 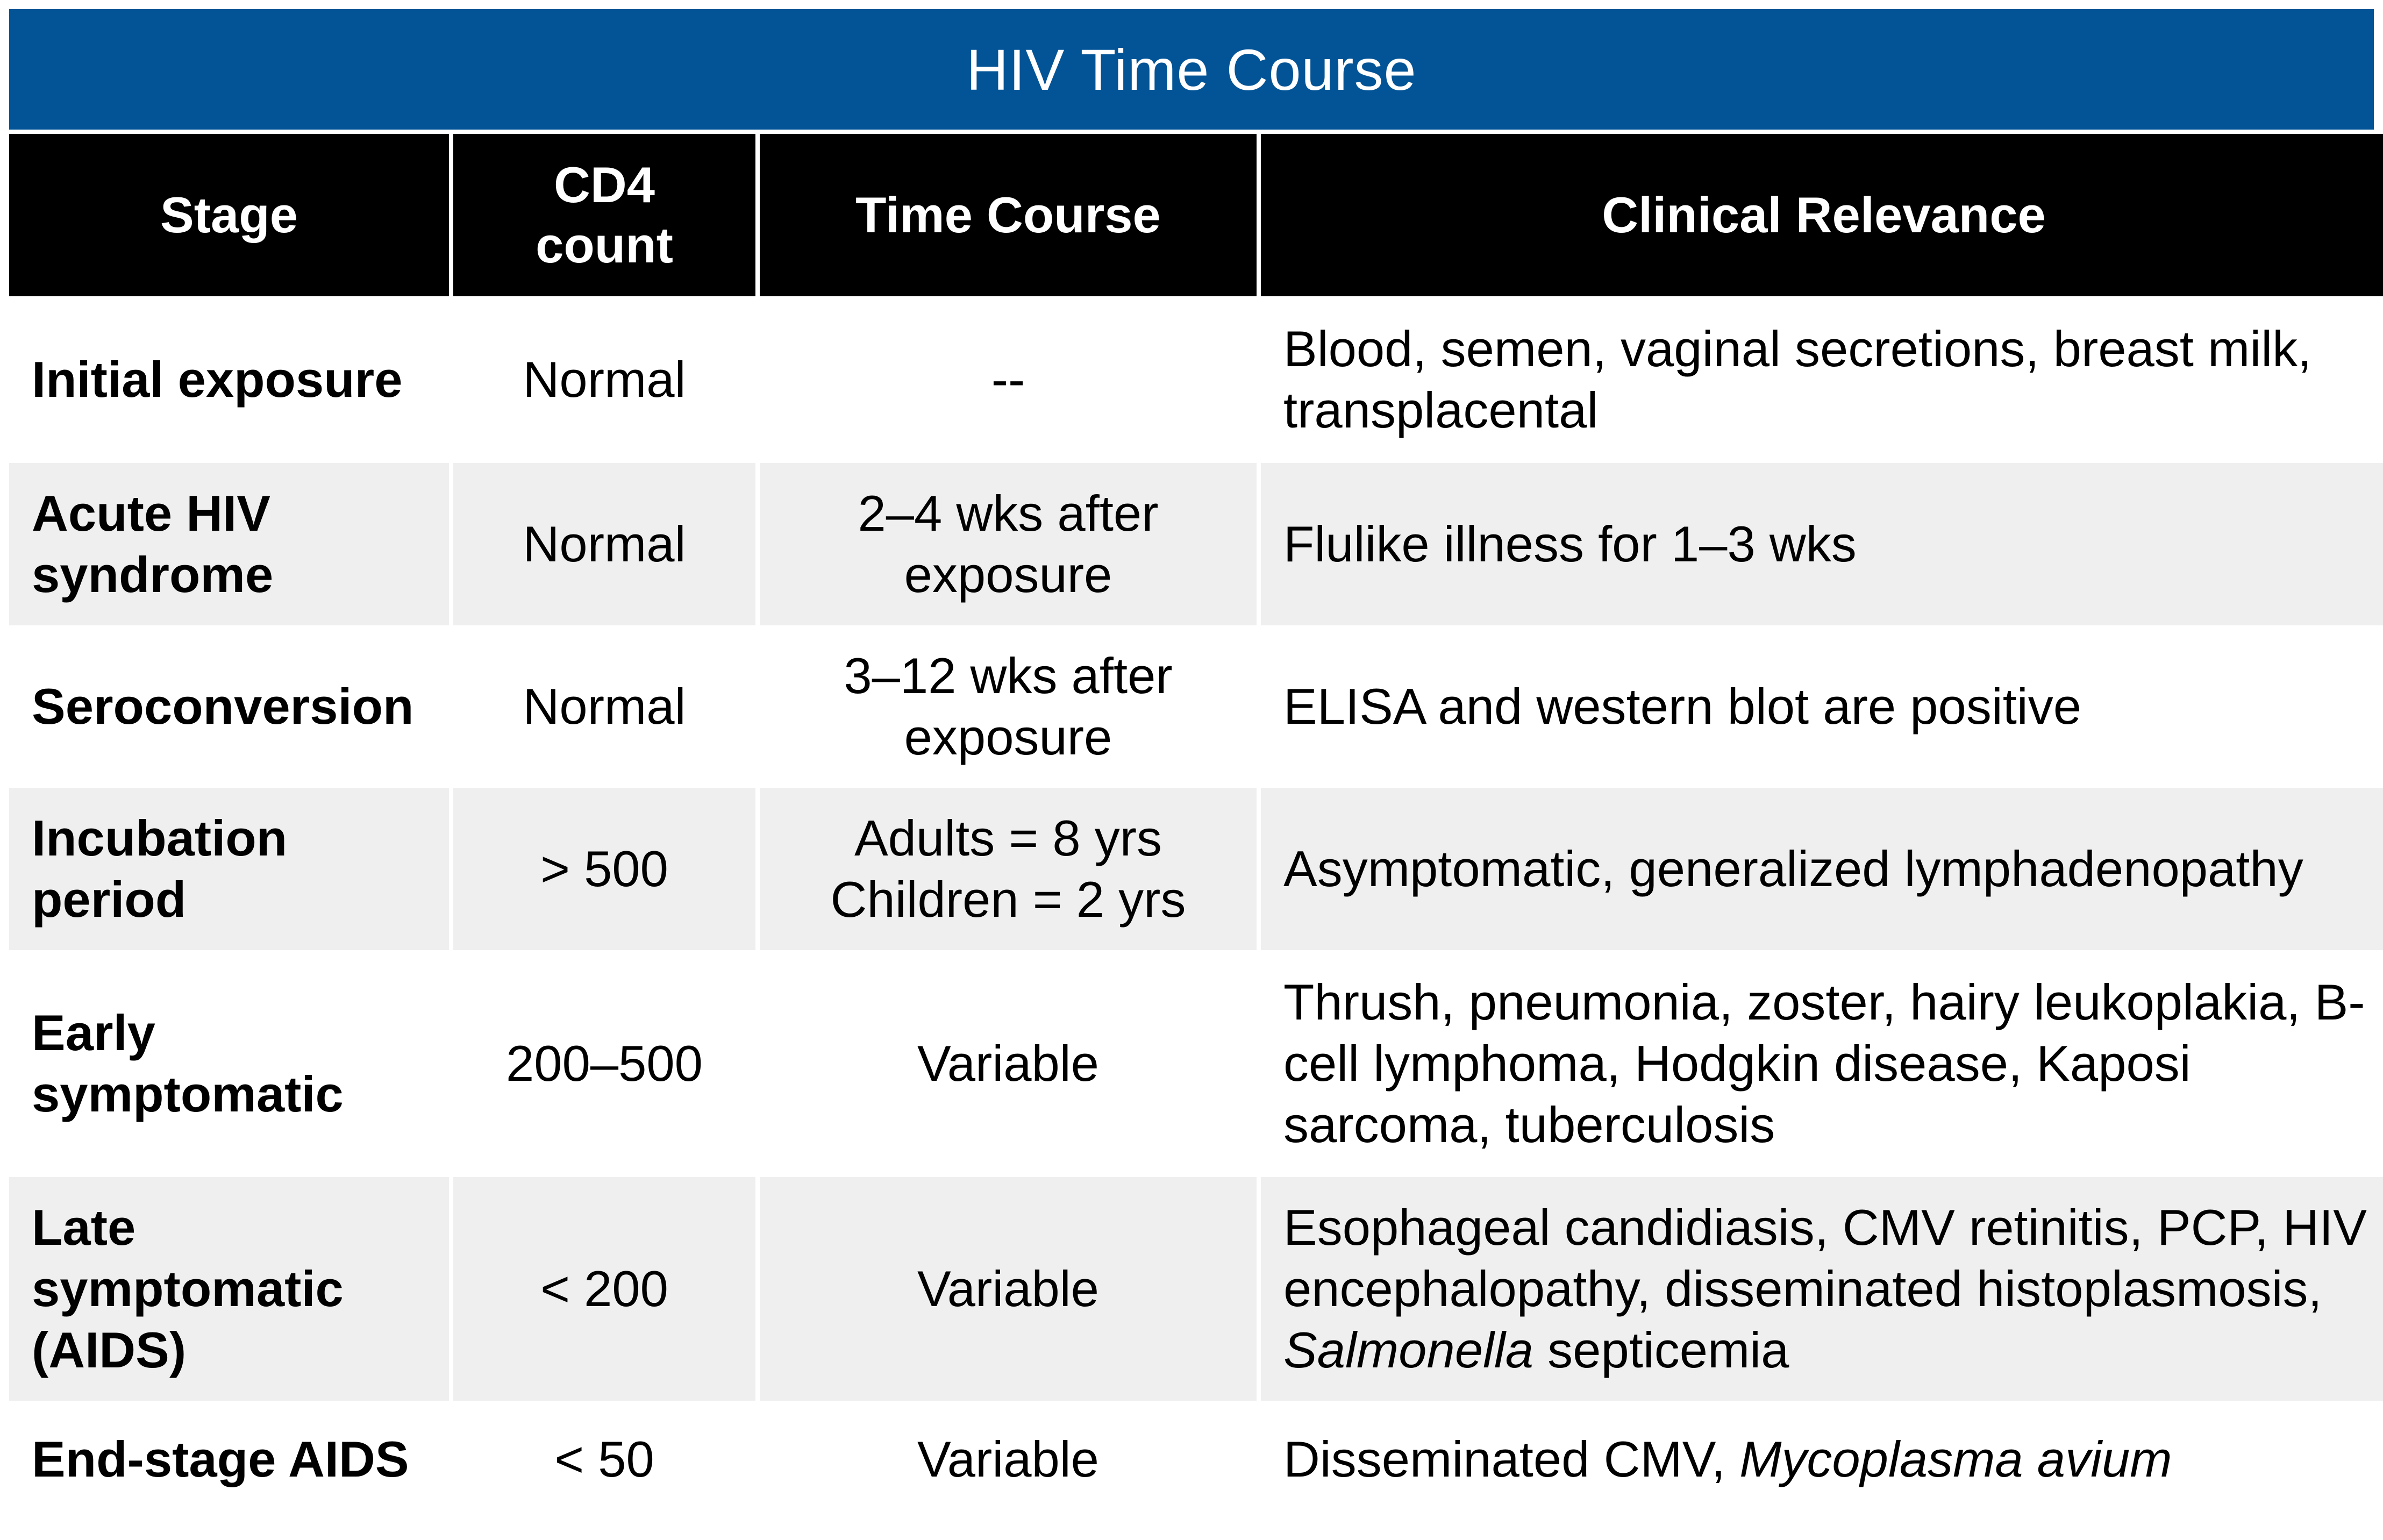 I want to click on row-4-time: Adults = 8 yrs Children = 2 yrs, so click(x=1008, y=869).